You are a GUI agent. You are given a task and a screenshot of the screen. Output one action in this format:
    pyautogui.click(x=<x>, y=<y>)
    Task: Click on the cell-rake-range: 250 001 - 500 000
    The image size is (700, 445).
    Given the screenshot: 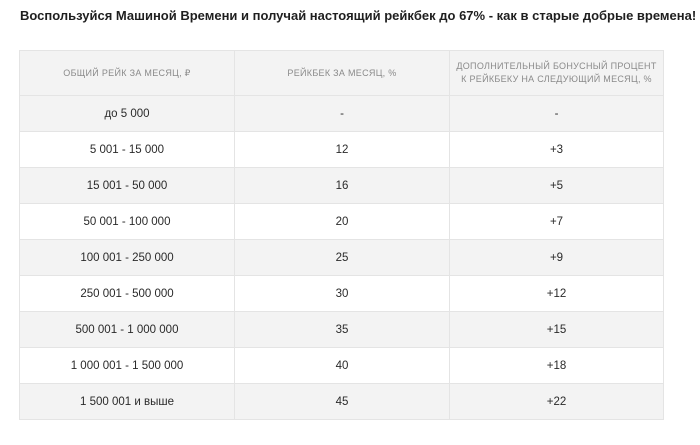 What is the action you would take?
    pyautogui.click(x=127, y=293)
    